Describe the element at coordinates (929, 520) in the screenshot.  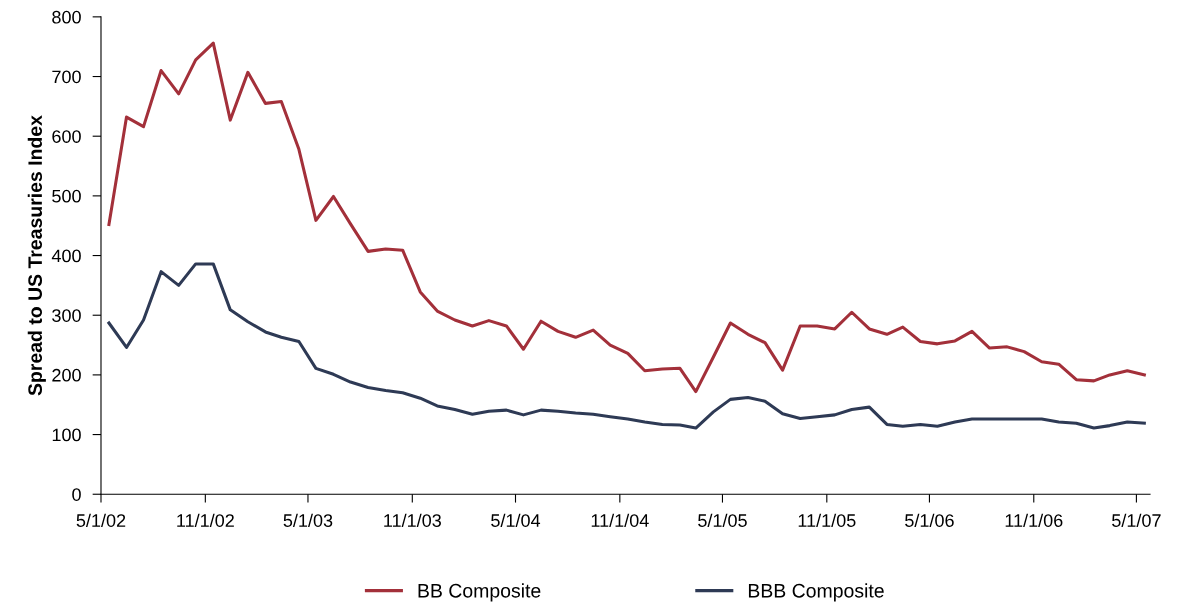
I see `x-tick-label: 5/1/06` at that location.